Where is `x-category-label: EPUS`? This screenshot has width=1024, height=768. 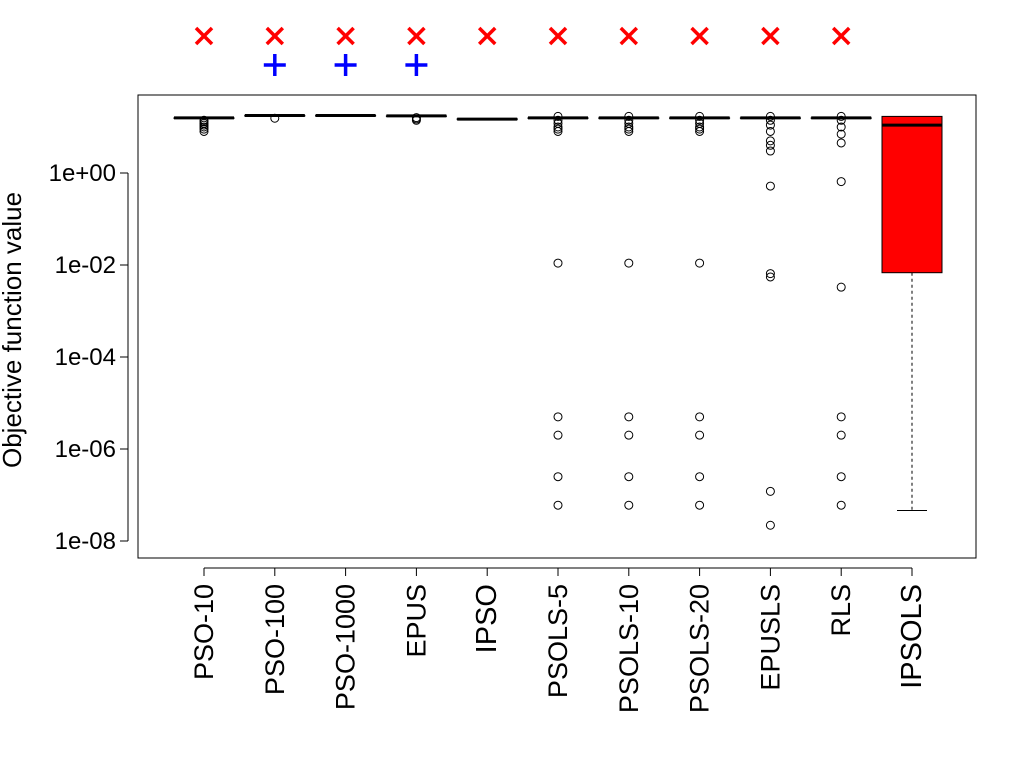
x-category-label: EPUS is located at coordinates (416, 621).